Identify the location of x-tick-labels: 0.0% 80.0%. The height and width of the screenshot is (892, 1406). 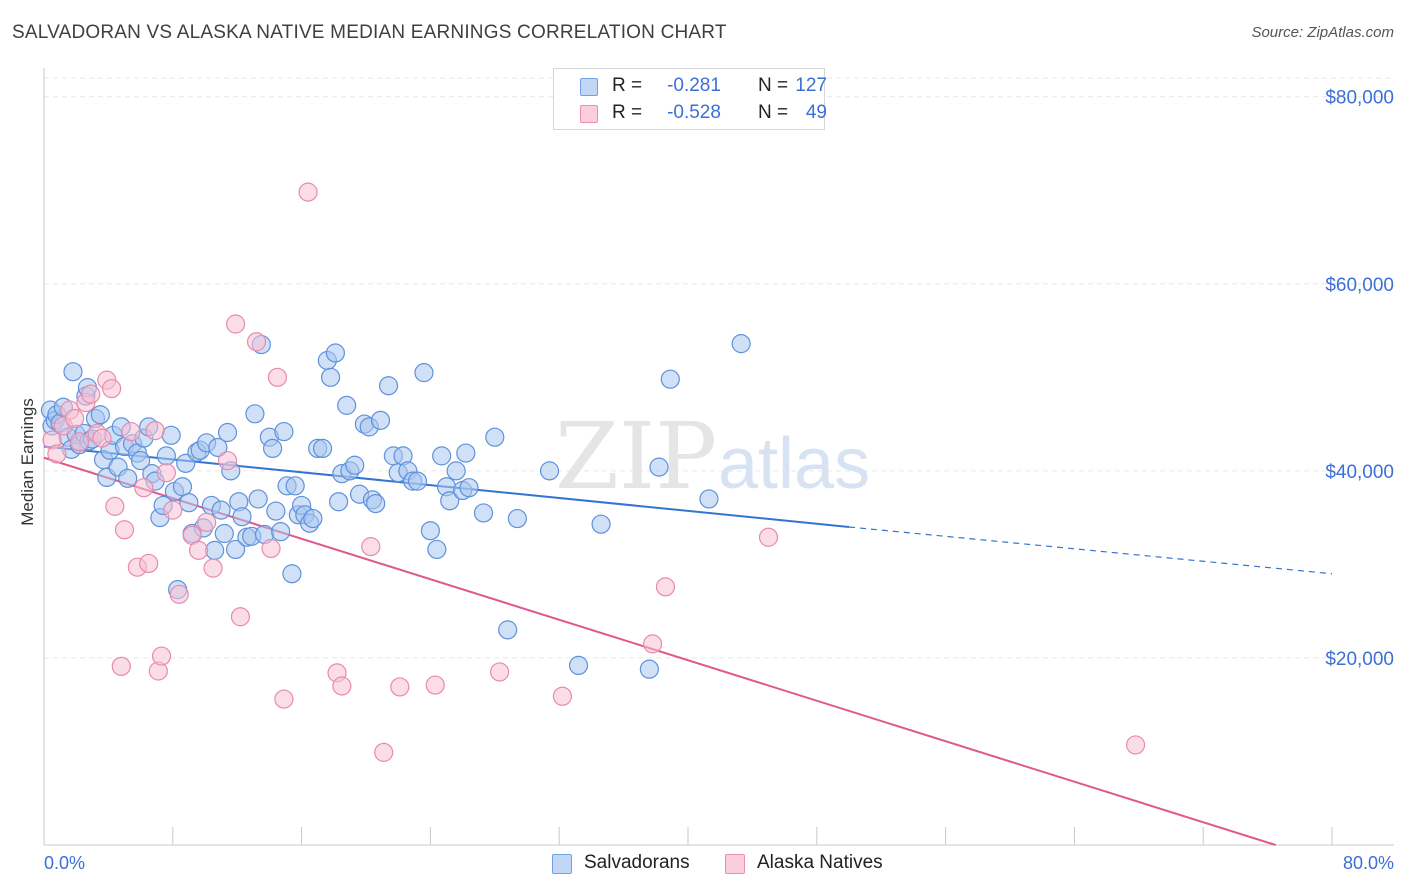
(719, 863).